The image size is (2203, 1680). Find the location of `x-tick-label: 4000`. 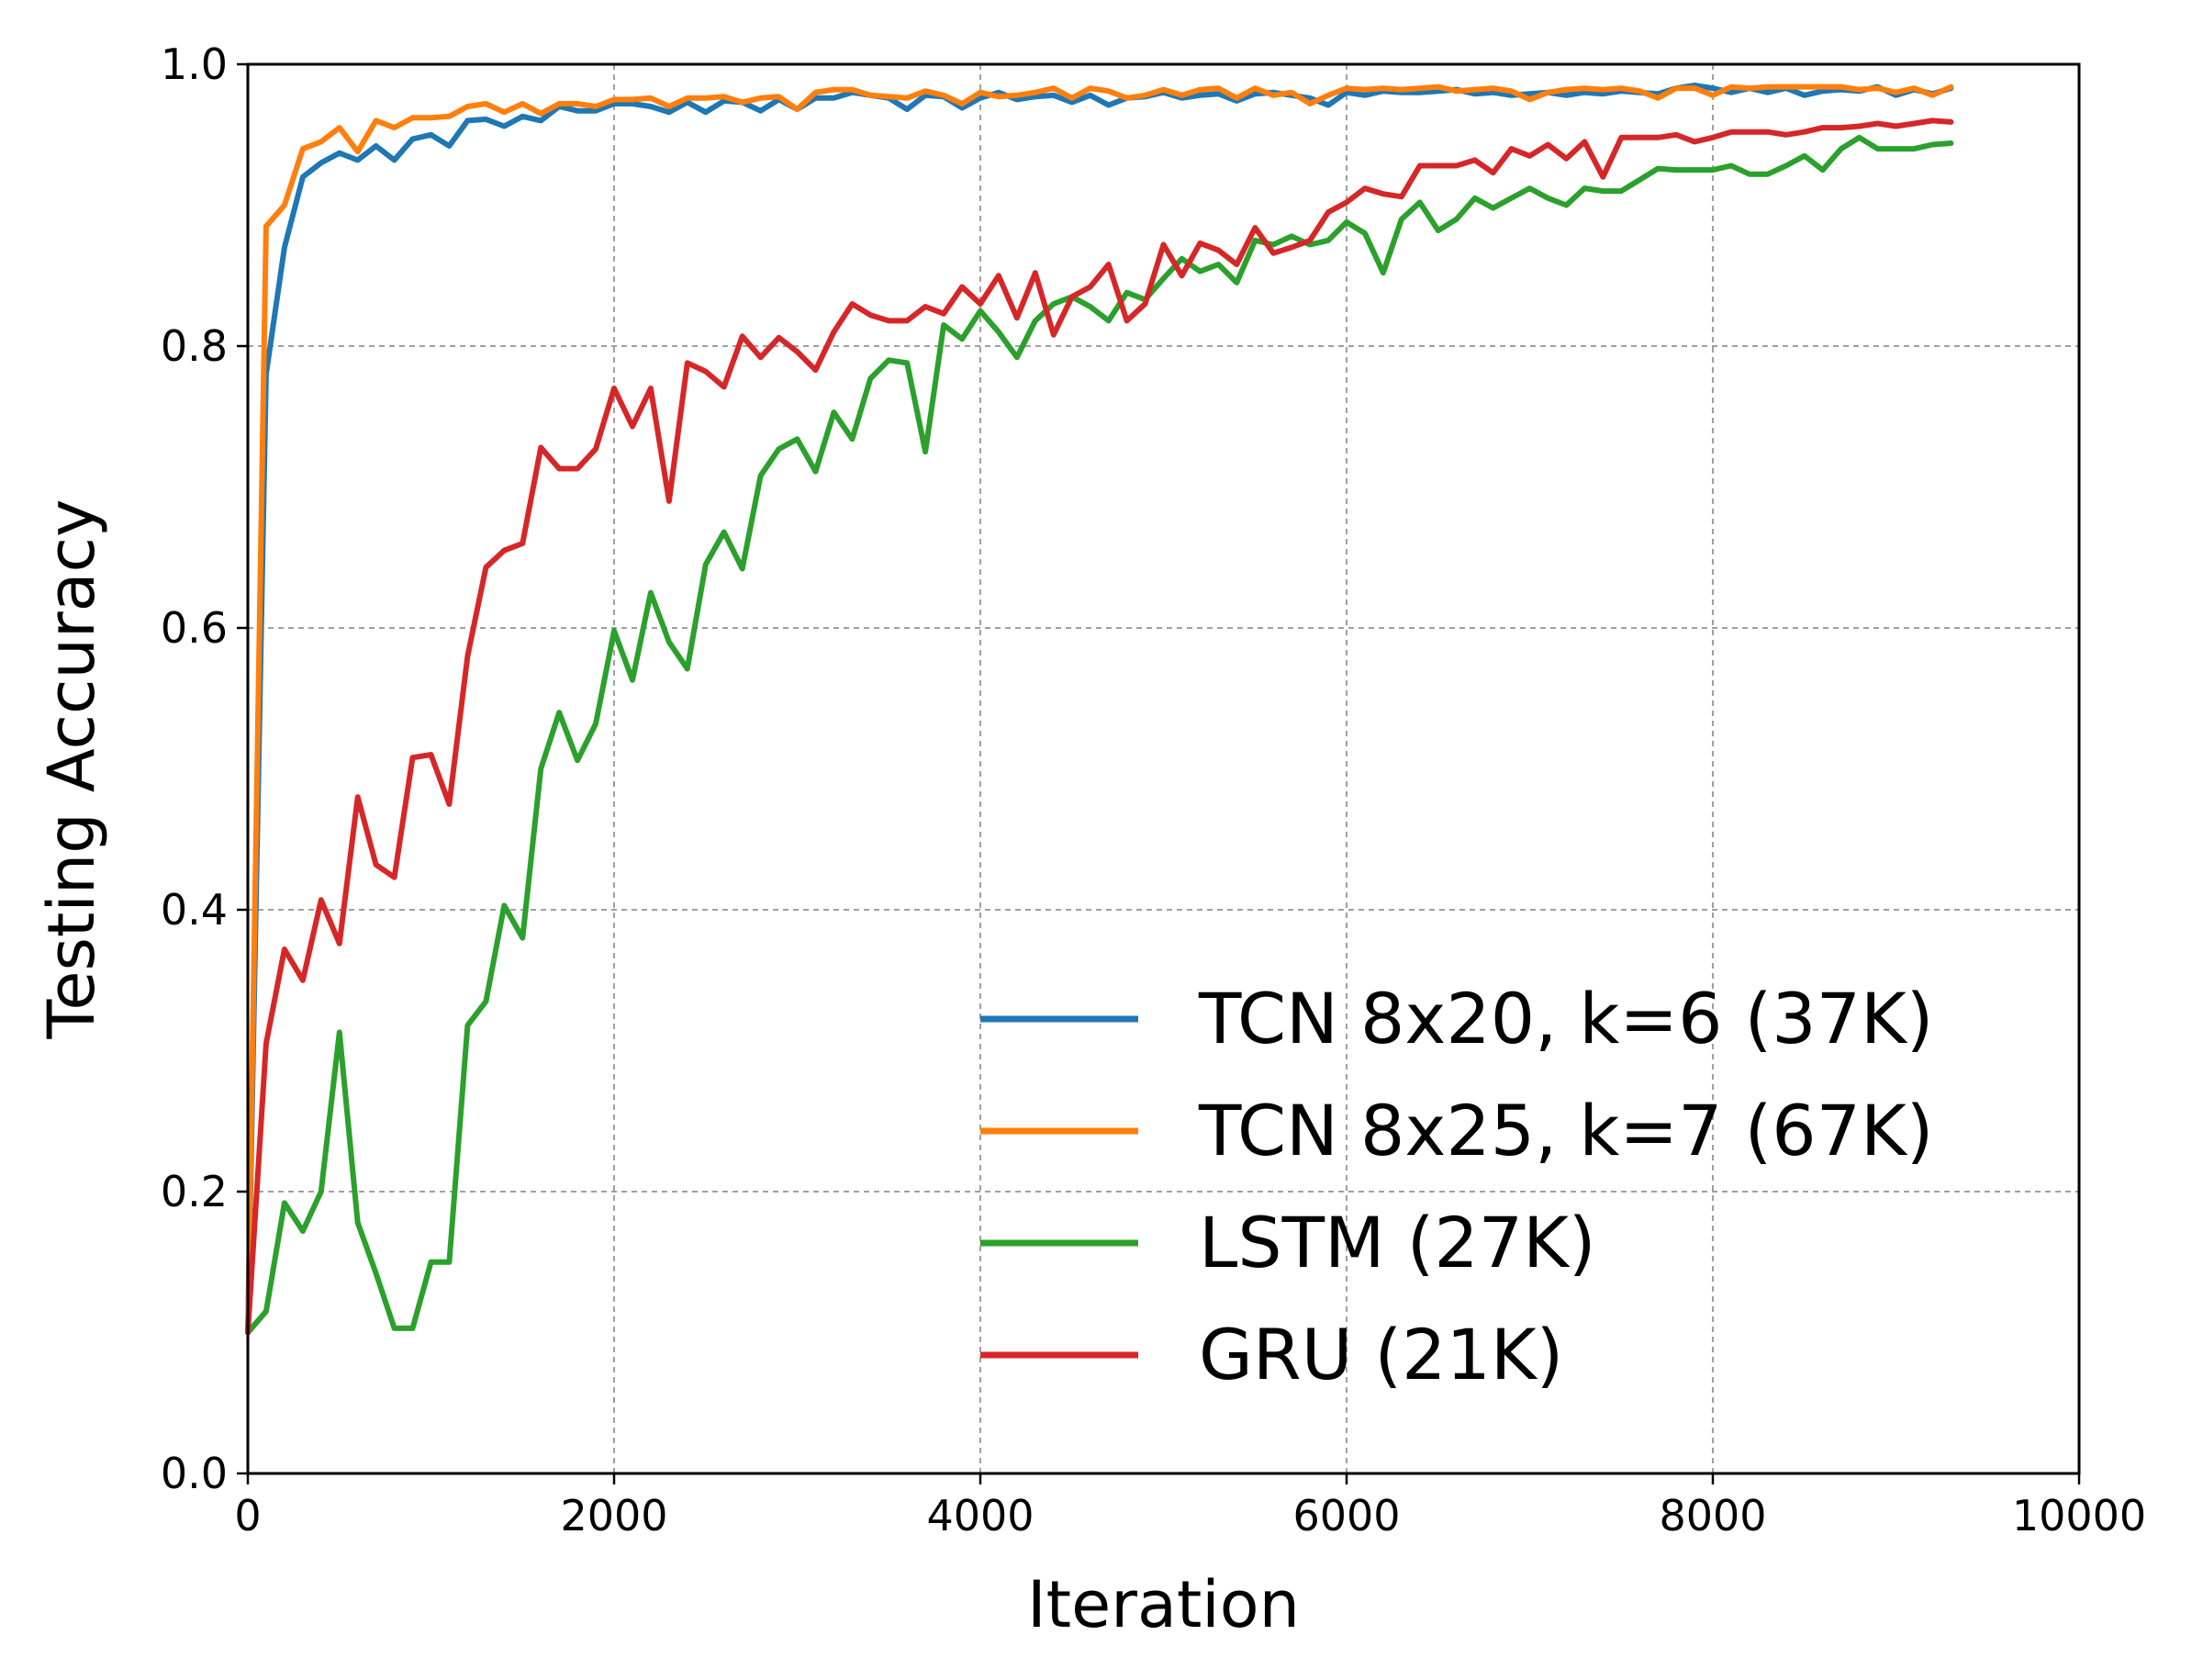

x-tick-label: 4000 is located at coordinates (980, 1515).